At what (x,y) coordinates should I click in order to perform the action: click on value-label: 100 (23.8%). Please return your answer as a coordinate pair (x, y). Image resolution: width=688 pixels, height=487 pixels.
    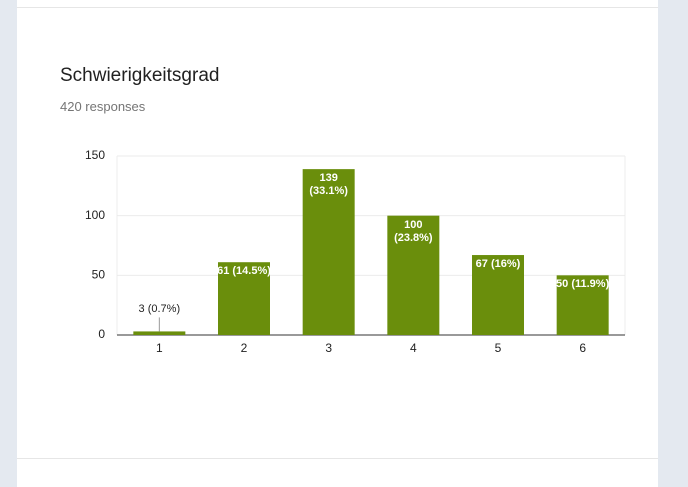
    Looking at the image, I should click on (413, 231).